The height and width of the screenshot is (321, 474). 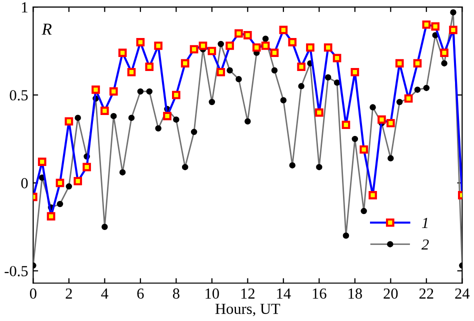 What do you see at coordinates (176, 293) in the screenshot?
I see `x-tick-label: 8` at bounding box center [176, 293].